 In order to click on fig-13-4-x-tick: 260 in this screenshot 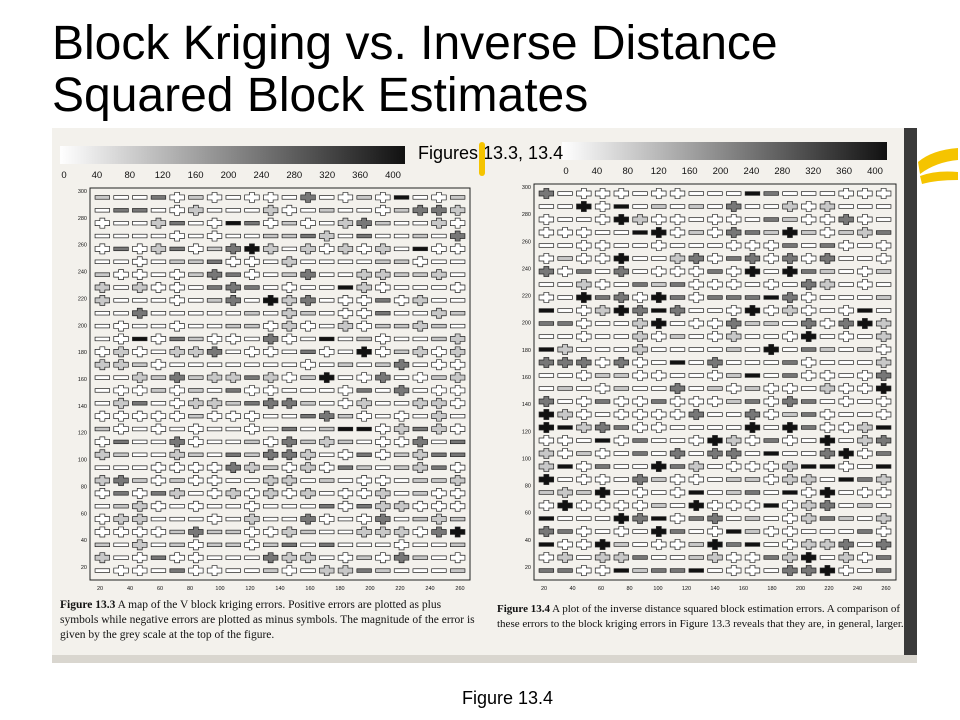, I will do `click(885, 589)`.